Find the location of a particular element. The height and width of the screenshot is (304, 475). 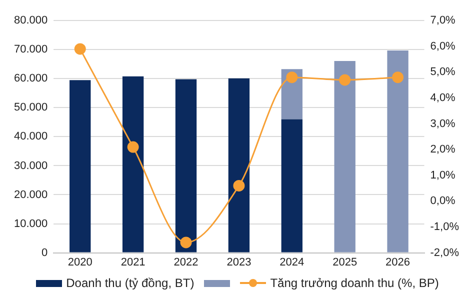

y-tick-label: 20.000 is located at coordinates (31, 194).